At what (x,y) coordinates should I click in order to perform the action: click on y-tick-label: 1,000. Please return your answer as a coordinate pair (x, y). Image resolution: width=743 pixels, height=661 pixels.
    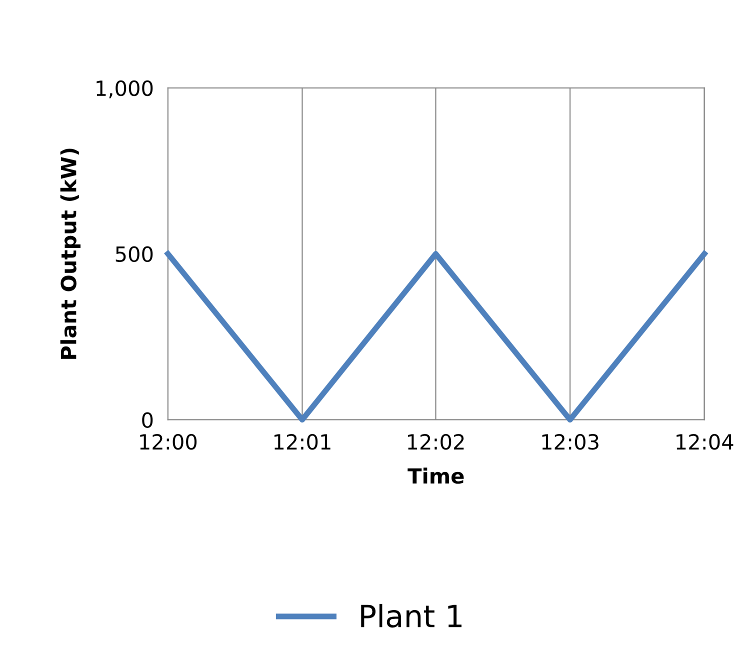
    Looking at the image, I should click on (124, 89).